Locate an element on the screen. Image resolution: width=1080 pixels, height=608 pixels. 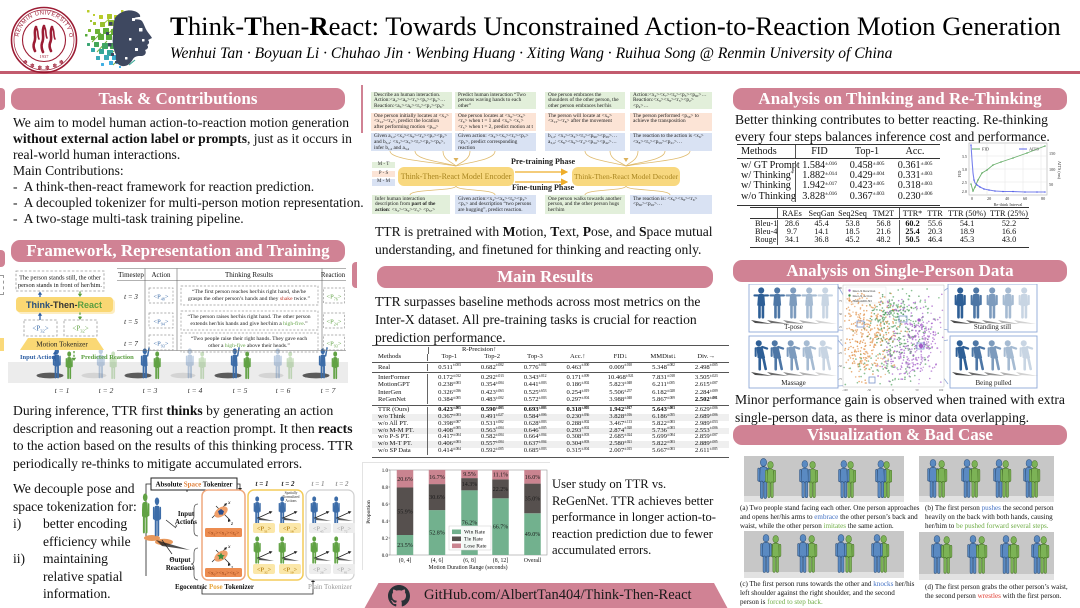
svg-text:The person stands still, the o: The person stands still, the other is located at coordinates (60, 278).